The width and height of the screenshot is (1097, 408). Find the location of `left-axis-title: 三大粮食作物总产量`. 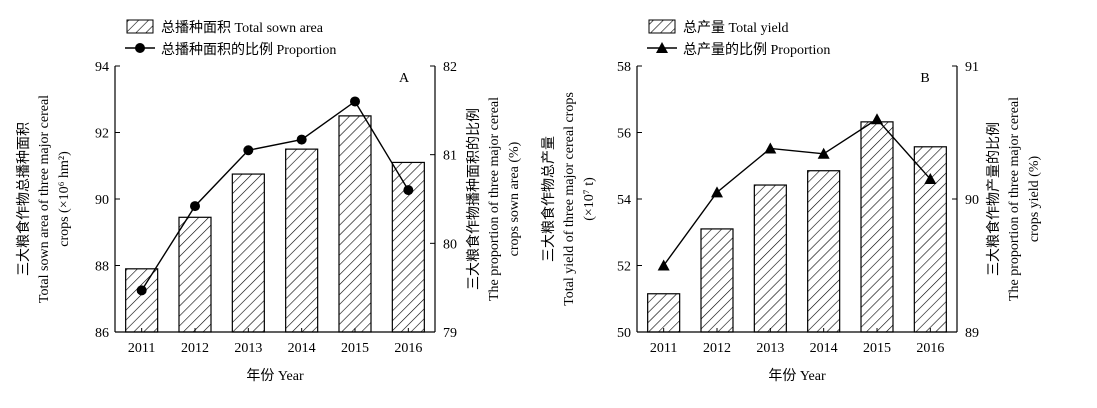

left-axis-title: 三大粮食作物总产量 is located at coordinates (548, 199).